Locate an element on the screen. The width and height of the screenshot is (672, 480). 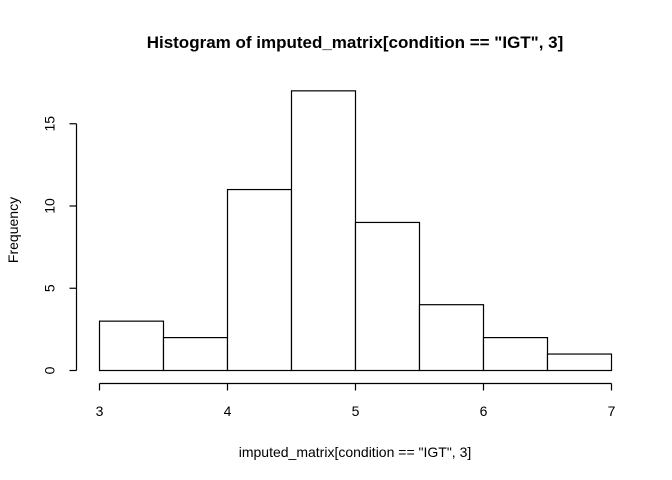
x-axis: 3 4 5 6 7 is located at coordinates (356, 400).